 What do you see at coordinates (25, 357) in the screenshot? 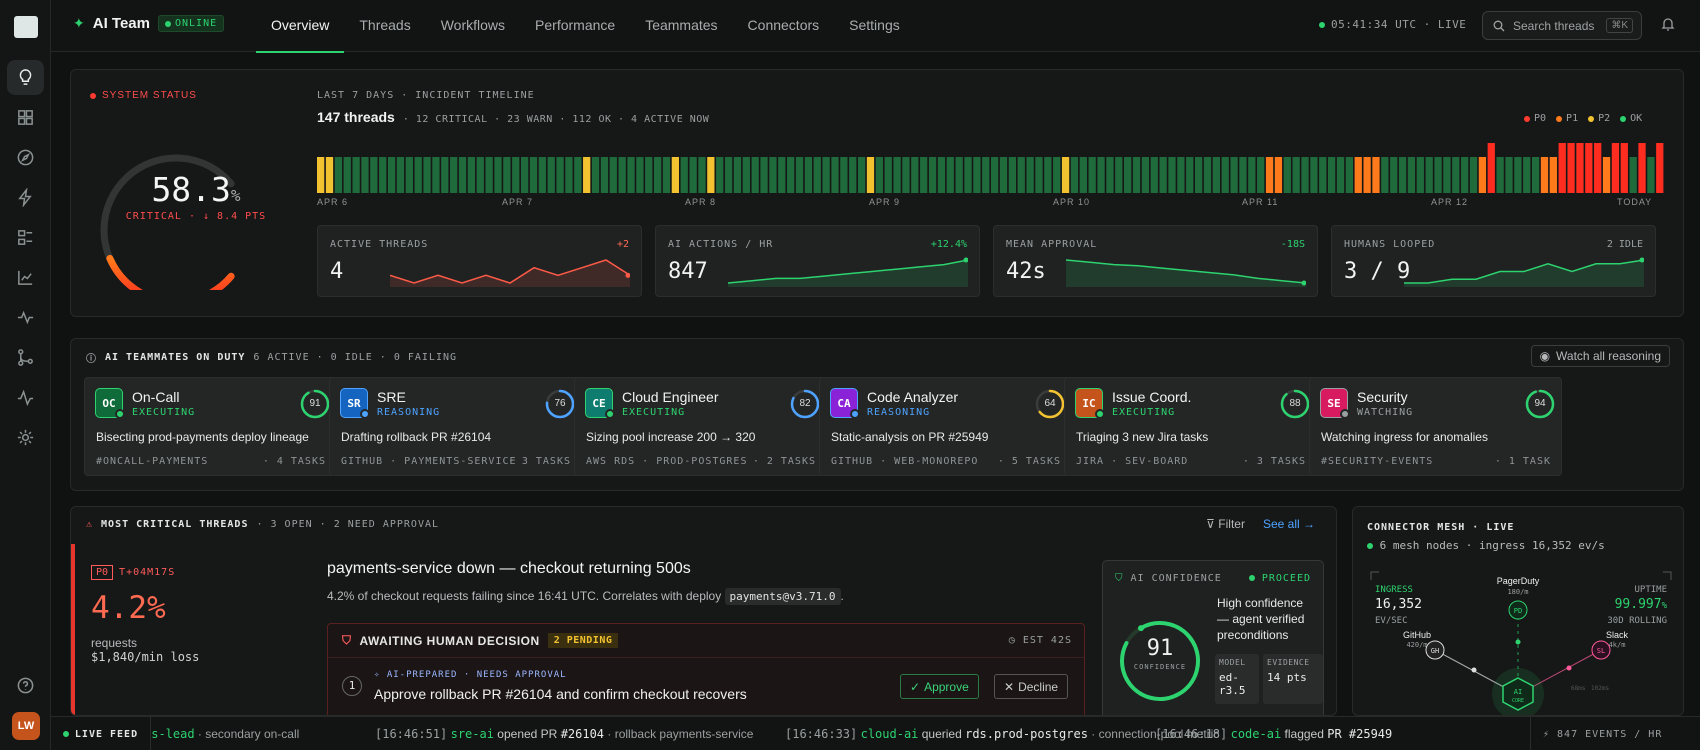
I see `branch-icon` at bounding box center [25, 357].